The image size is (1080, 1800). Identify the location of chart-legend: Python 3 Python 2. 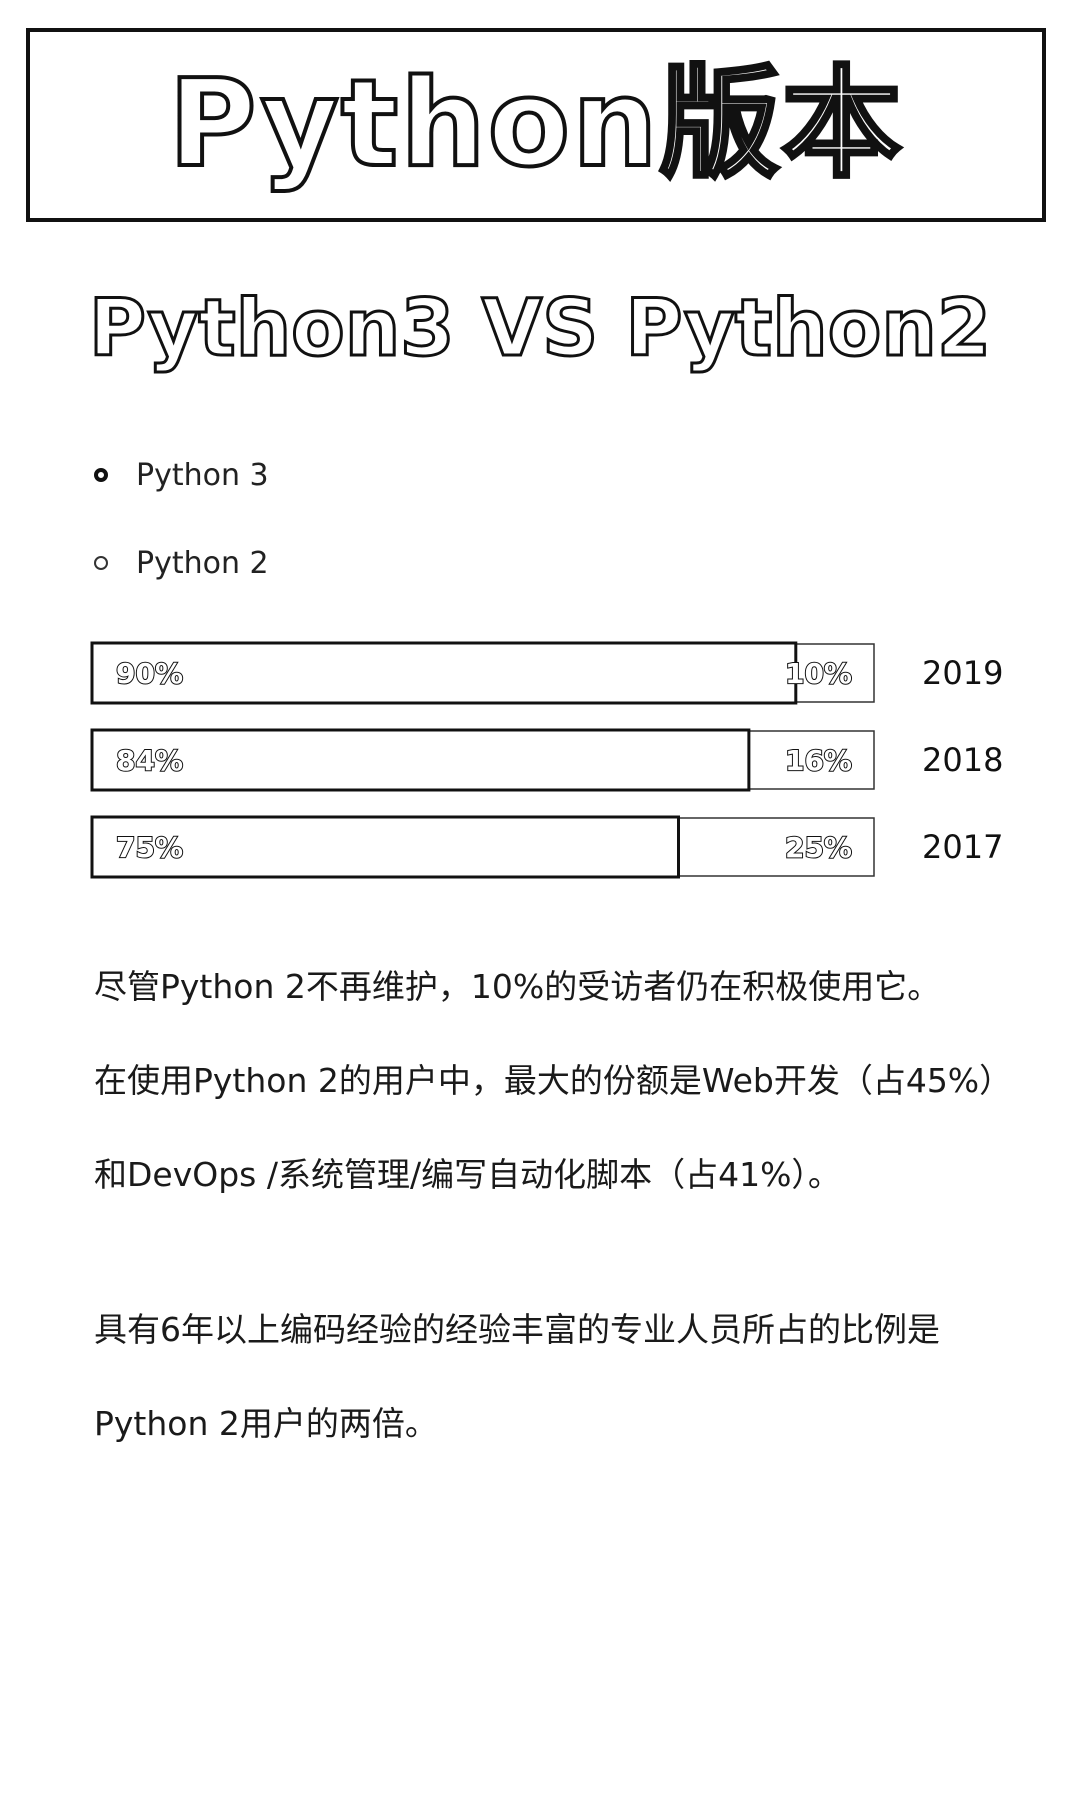
(181, 543).